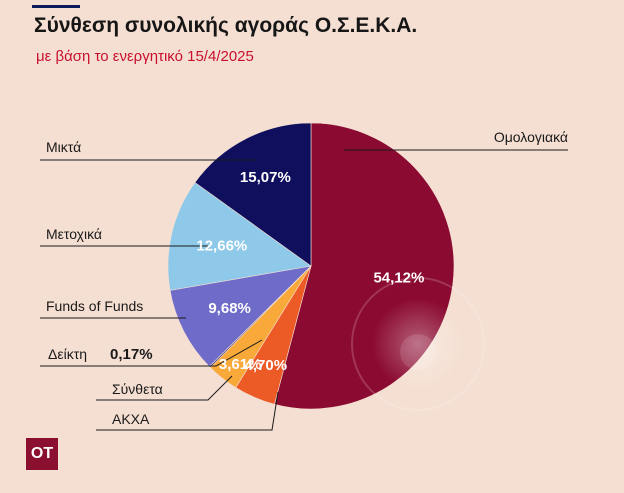  Describe the element at coordinates (131, 419) in the screenshot. I see `category-label: ΑΚΧΑ` at that location.